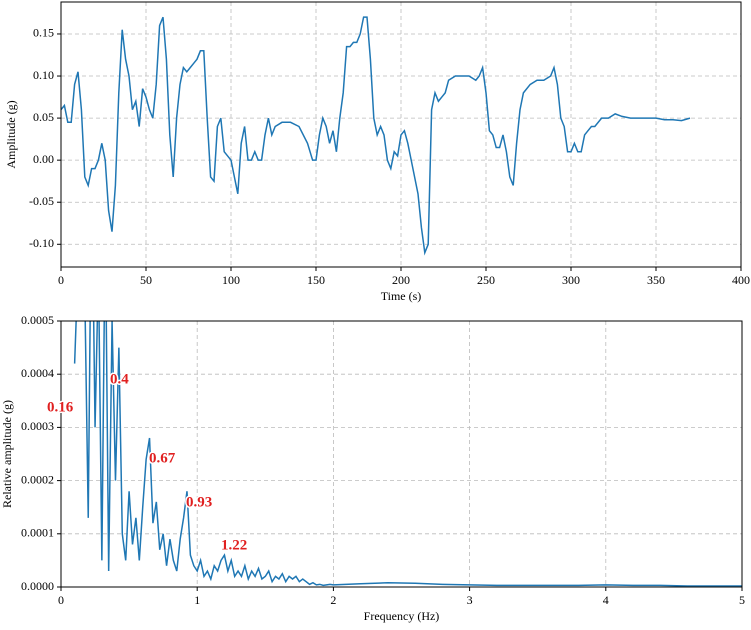 The image size is (751, 630). I want to click on x-tick-label: 100, so click(231, 280).